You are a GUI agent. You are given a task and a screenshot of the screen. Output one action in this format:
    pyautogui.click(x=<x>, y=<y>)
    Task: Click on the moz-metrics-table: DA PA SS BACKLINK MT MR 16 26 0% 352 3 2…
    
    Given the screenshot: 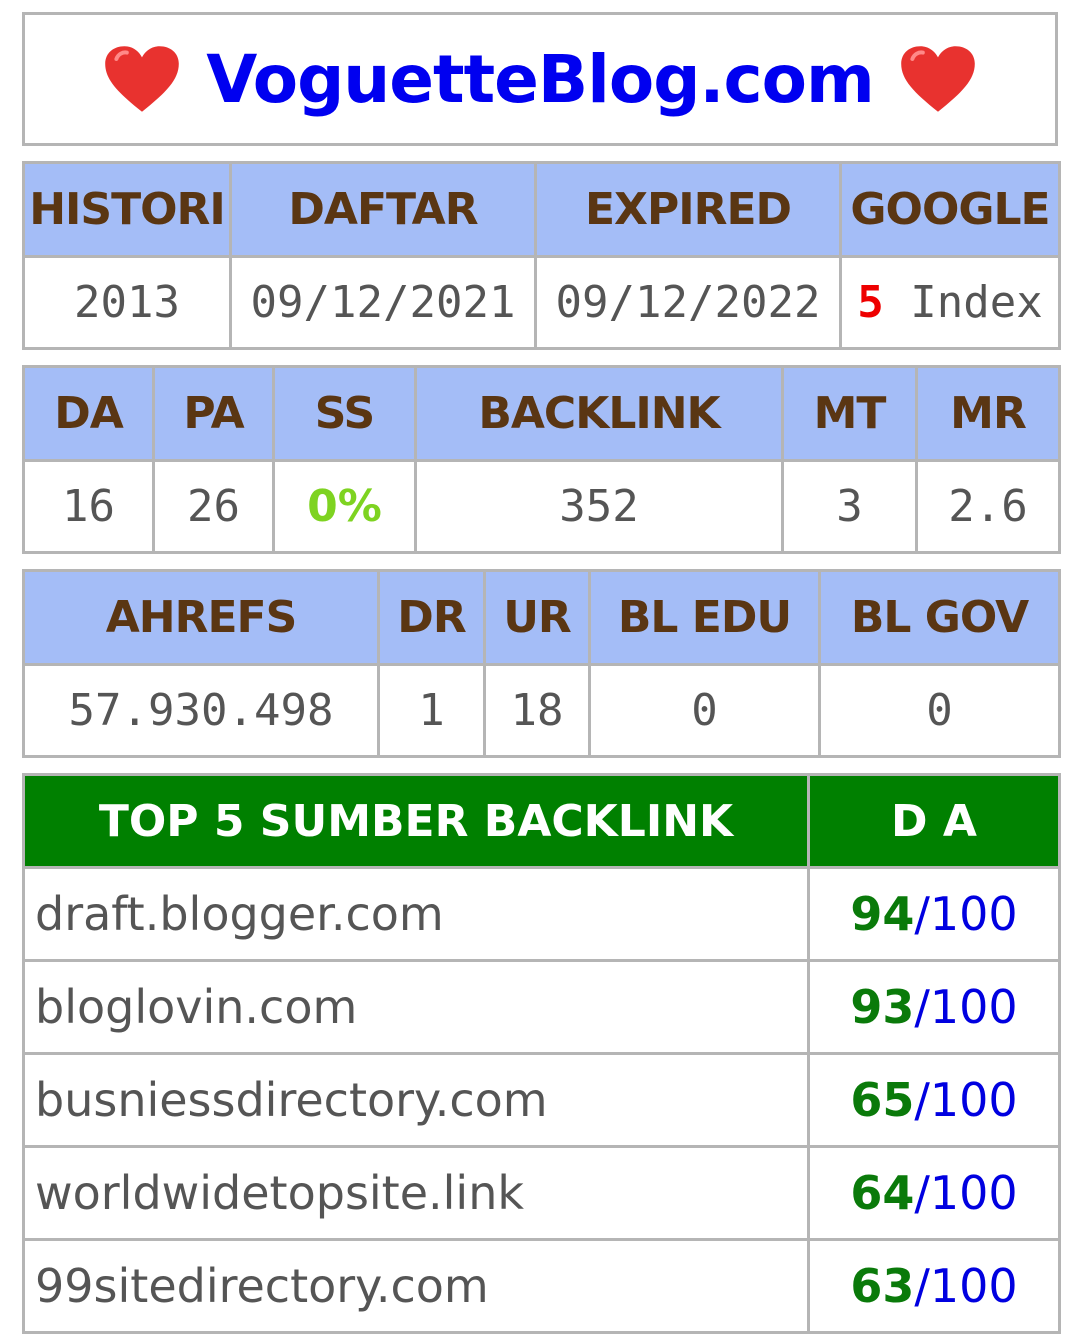 What is the action you would take?
    pyautogui.click(x=541, y=459)
    